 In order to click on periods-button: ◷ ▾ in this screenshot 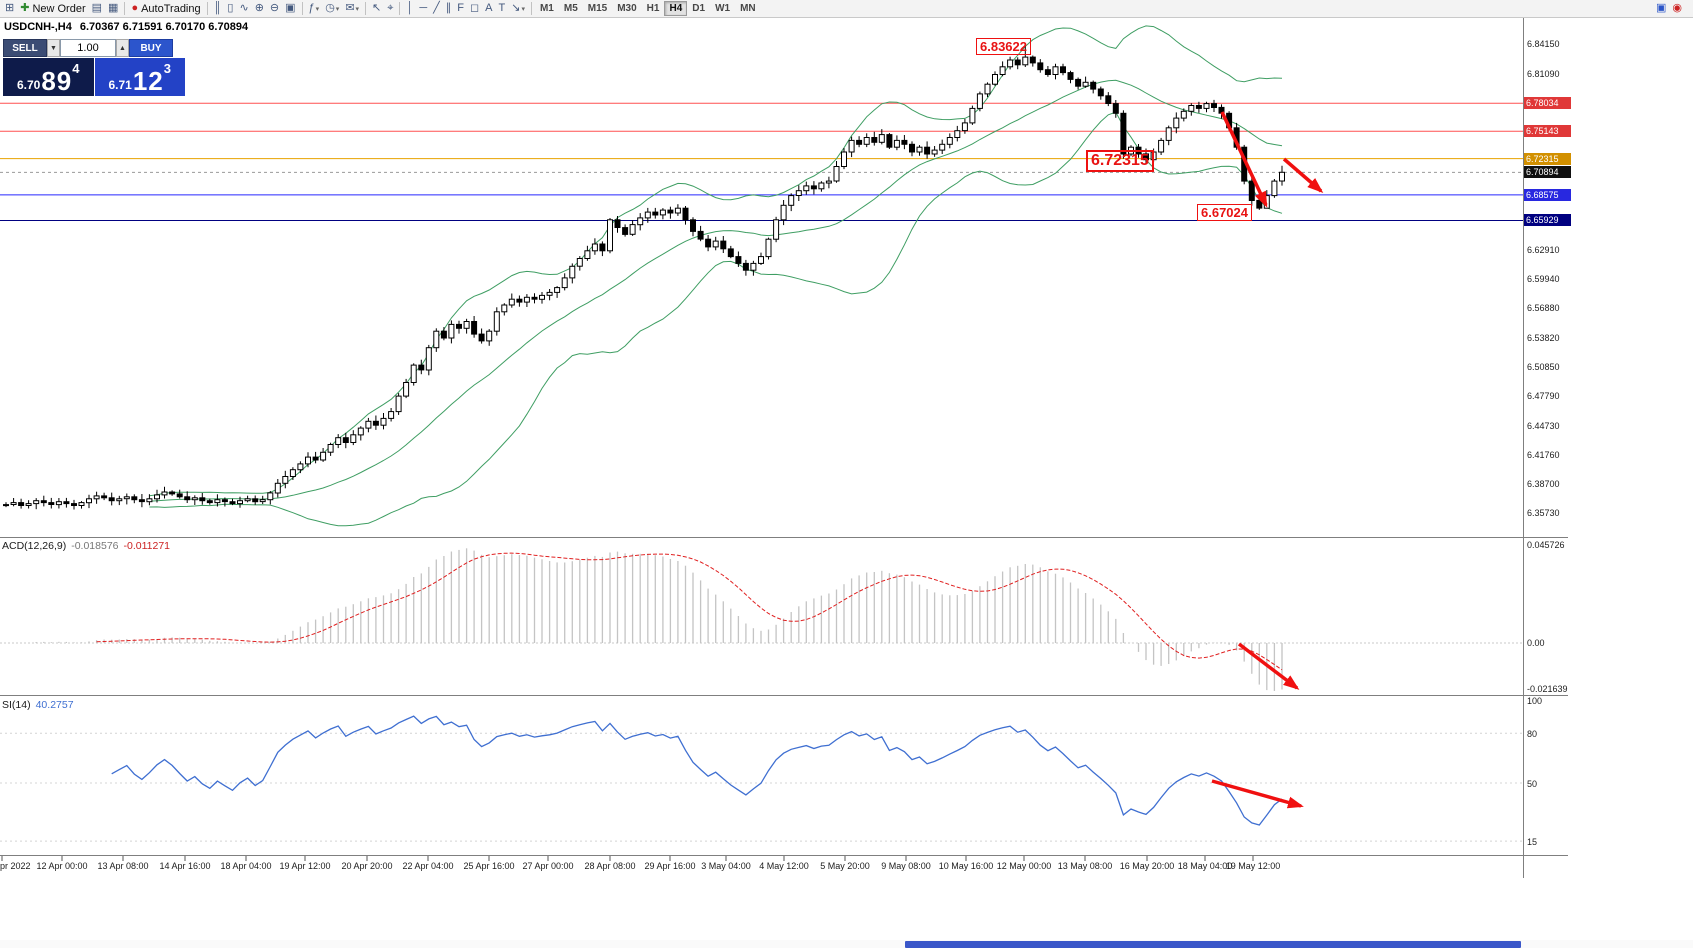, I will do `click(332, 8)`.